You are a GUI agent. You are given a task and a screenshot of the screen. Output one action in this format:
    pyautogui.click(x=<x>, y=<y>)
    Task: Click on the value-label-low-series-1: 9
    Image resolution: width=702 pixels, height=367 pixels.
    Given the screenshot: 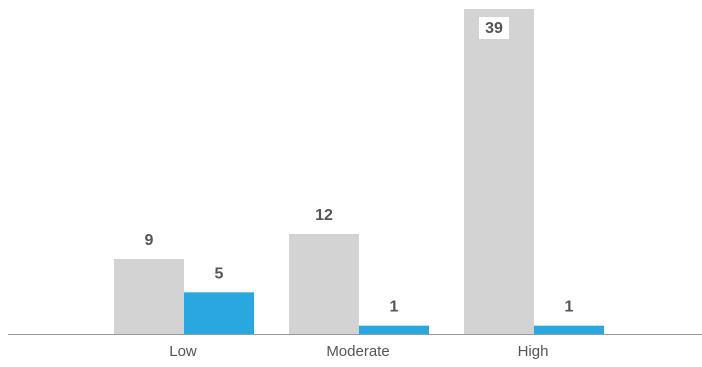 What is the action you would take?
    pyautogui.click(x=149, y=240)
    